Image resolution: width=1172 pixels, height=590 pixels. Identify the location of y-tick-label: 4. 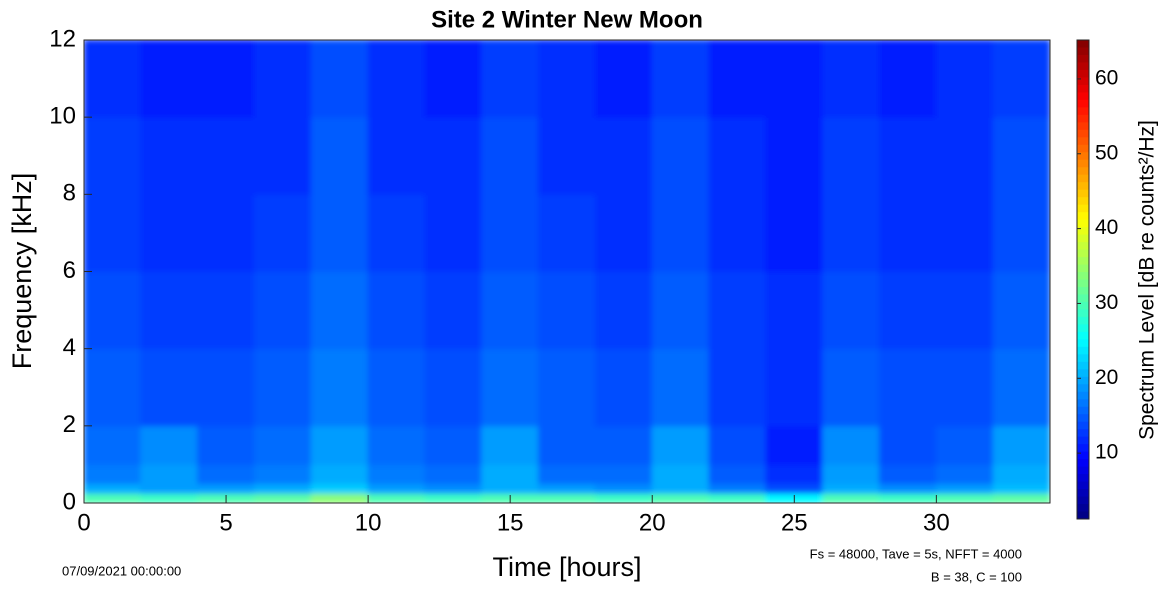
(69, 347).